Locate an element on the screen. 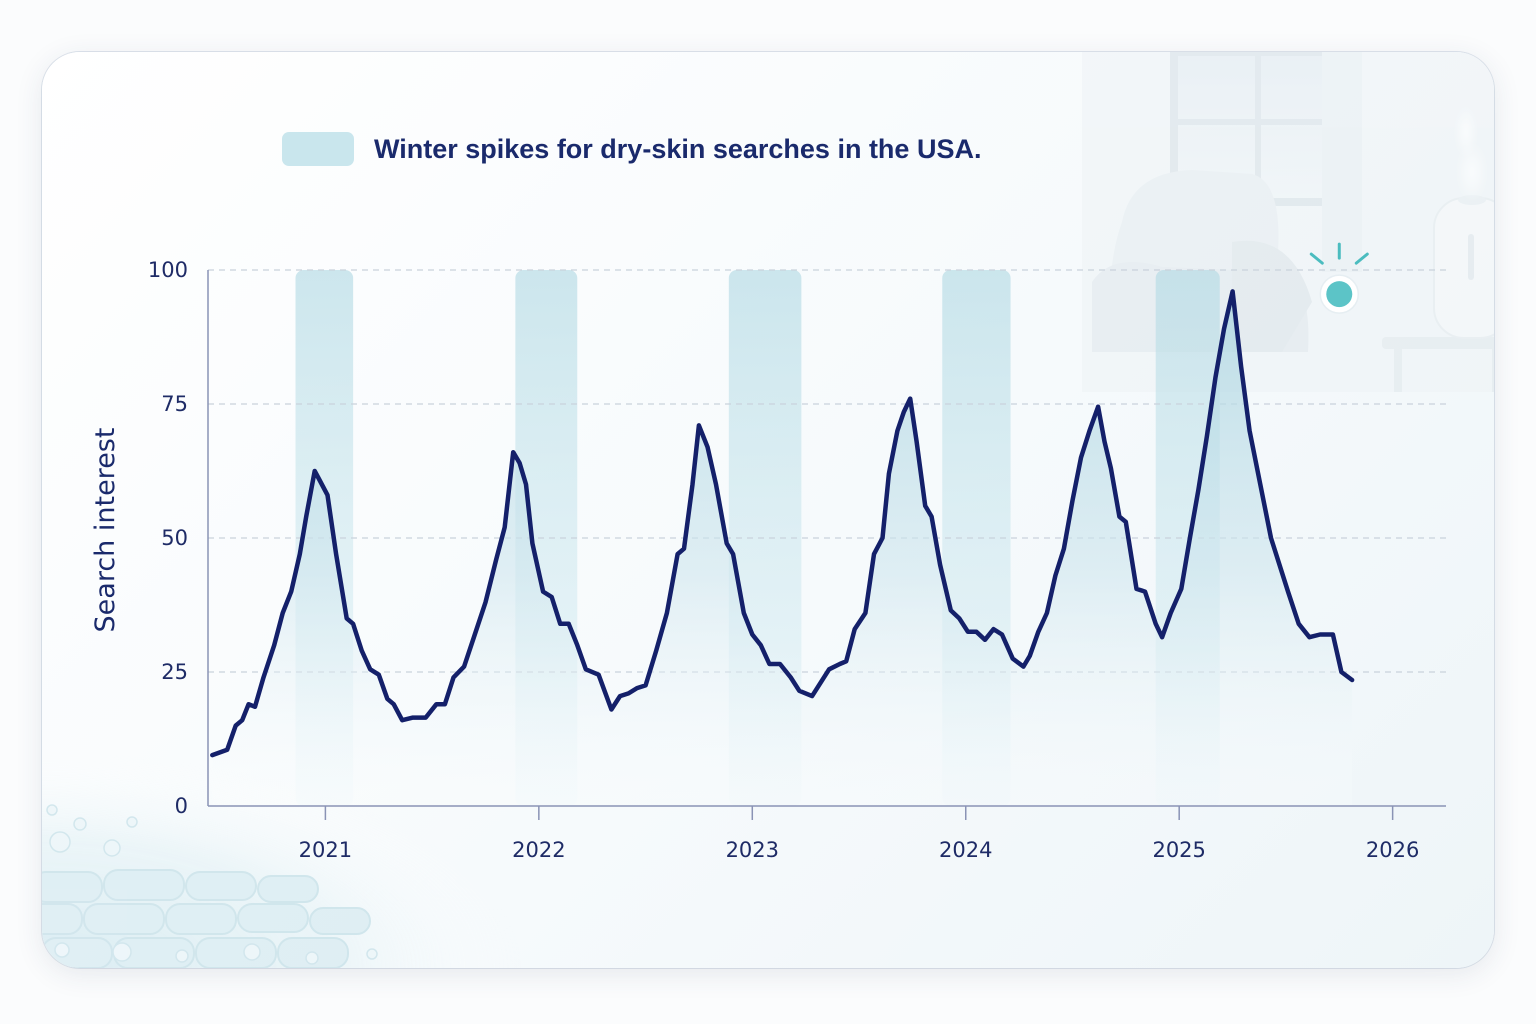 This screenshot has width=1536, height=1024. legend-swatch-winter is located at coordinates (318, 149).